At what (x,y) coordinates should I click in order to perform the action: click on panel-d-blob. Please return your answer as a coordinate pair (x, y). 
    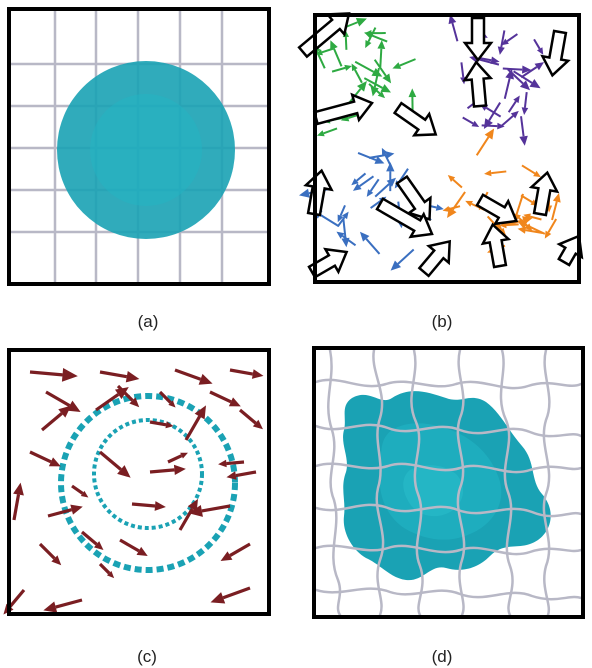
    Looking at the image, I should click on (447, 486).